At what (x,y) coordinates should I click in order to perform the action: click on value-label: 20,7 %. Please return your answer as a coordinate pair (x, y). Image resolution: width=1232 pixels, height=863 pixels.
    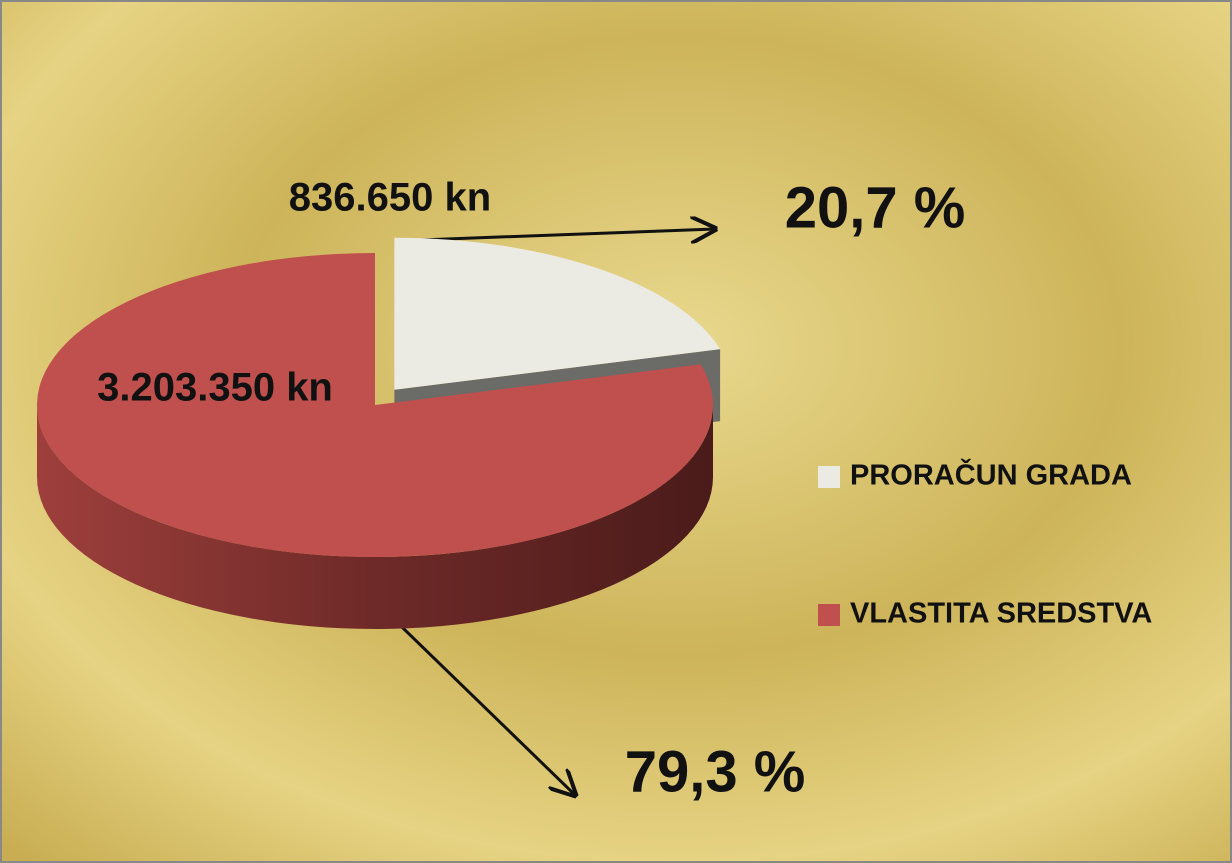
    Looking at the image, I should click on (875, 207).